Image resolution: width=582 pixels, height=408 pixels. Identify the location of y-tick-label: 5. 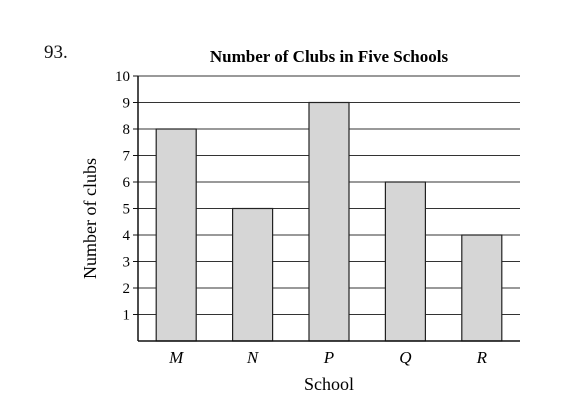
(127, 210).